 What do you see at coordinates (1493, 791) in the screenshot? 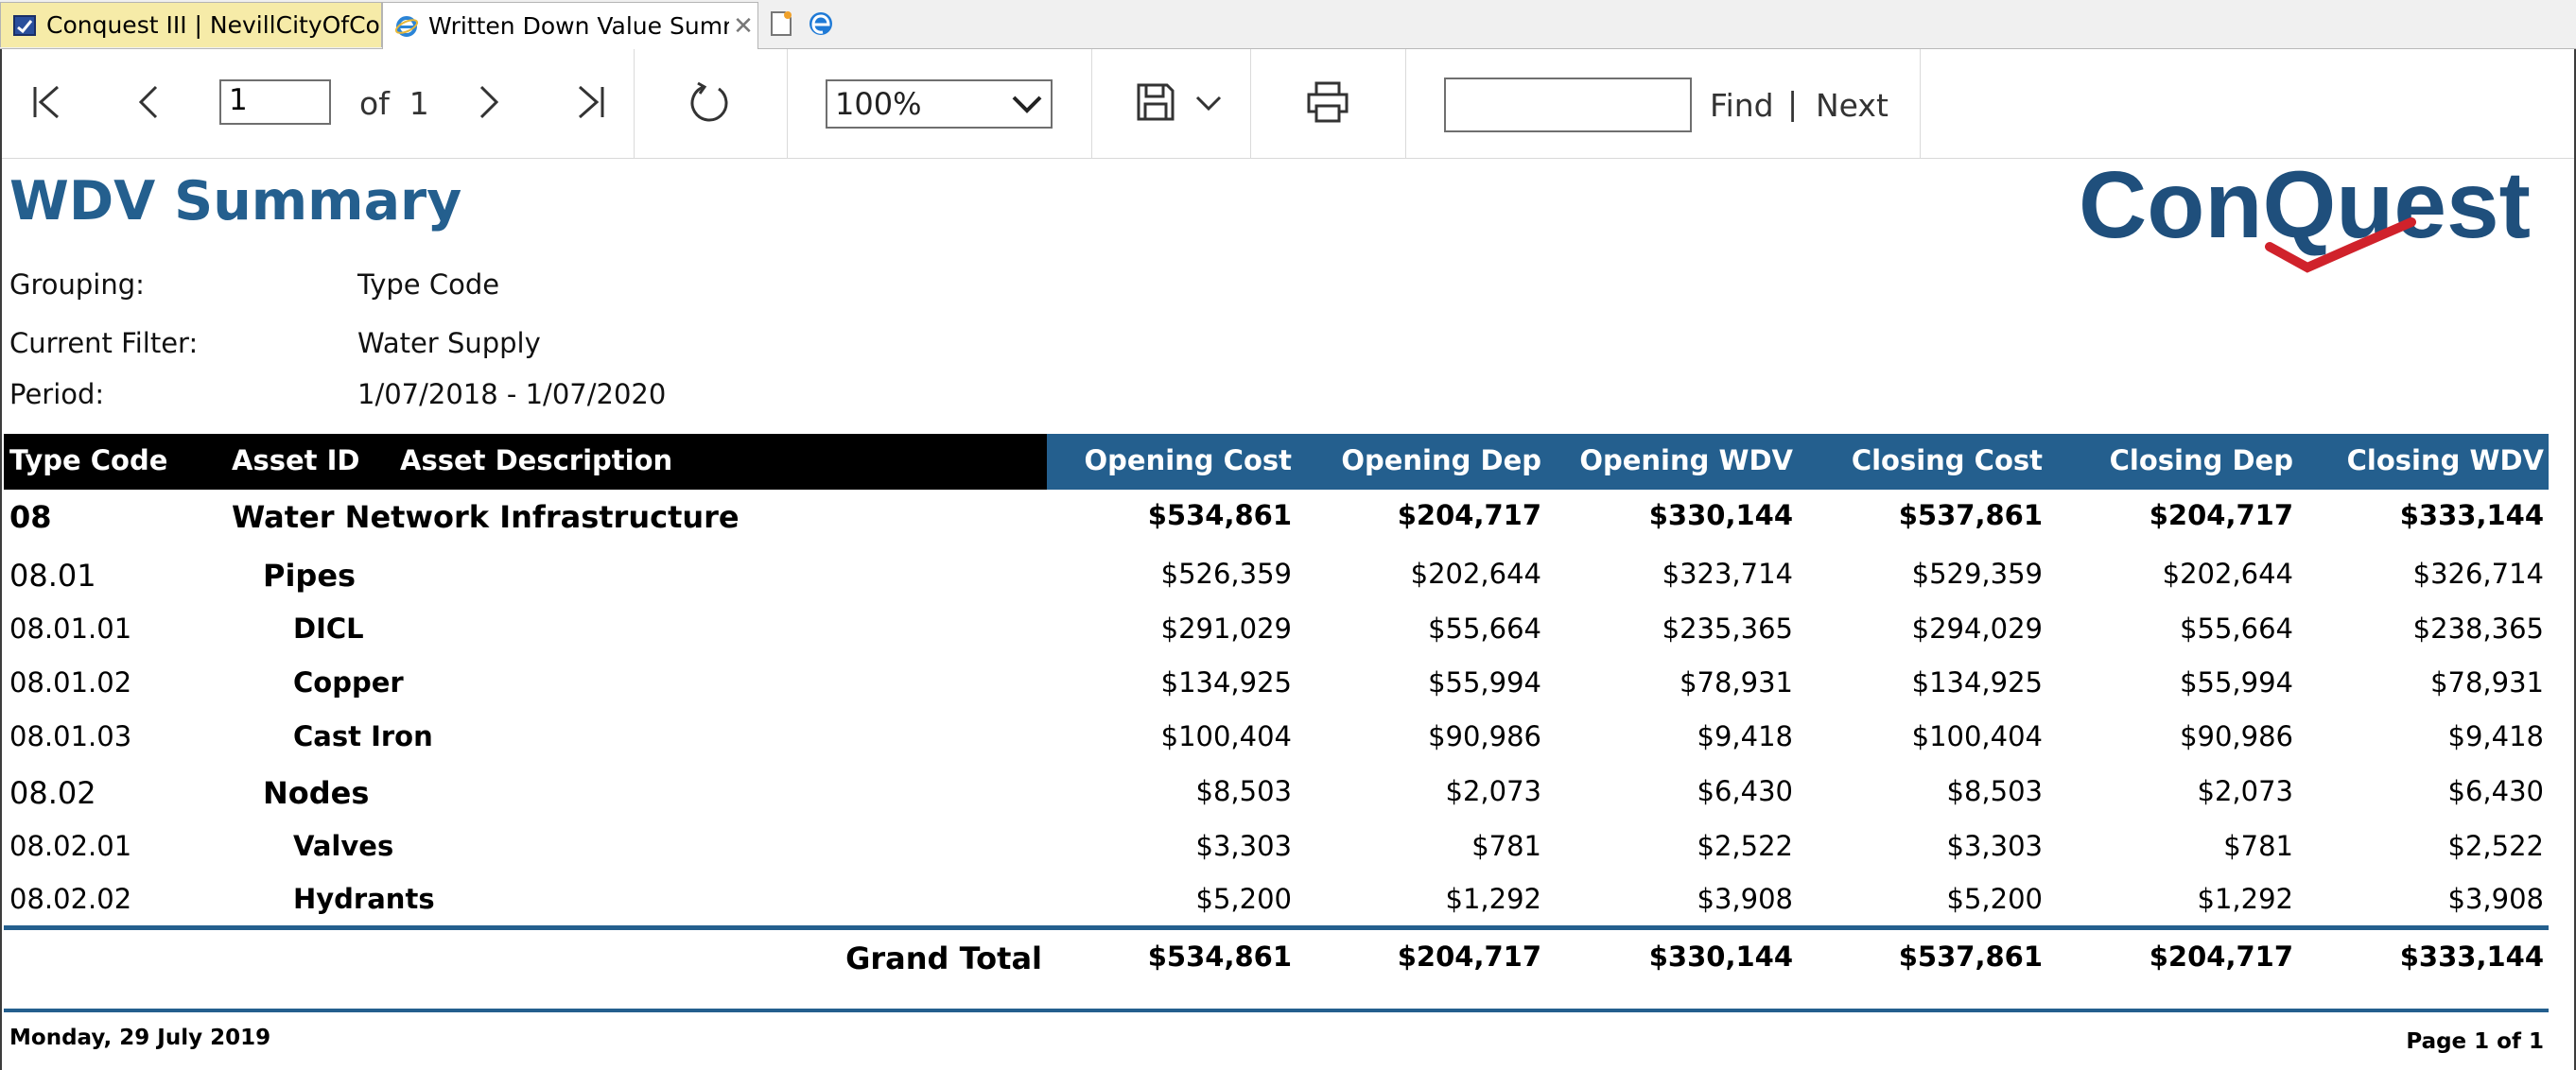
I see `opening-dep-cell: $2,073` at bounding box center [1493, 791].